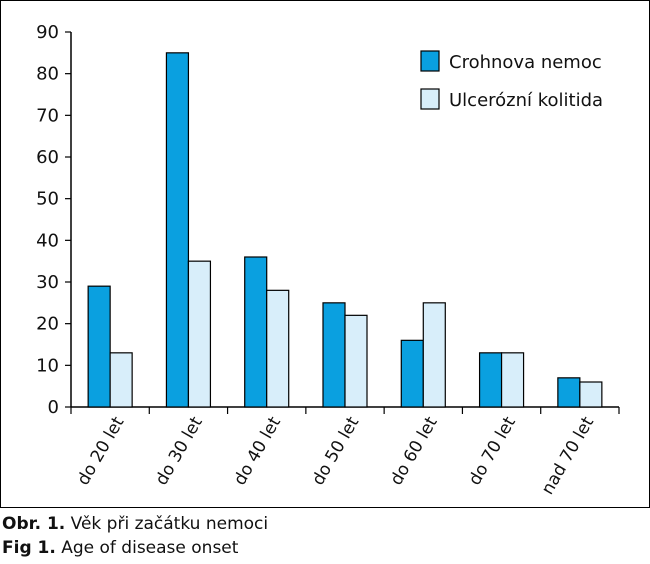 The width and height of the screenshot is (650, 564). I want to click on y-tick-label: 80, so click(47, 74).